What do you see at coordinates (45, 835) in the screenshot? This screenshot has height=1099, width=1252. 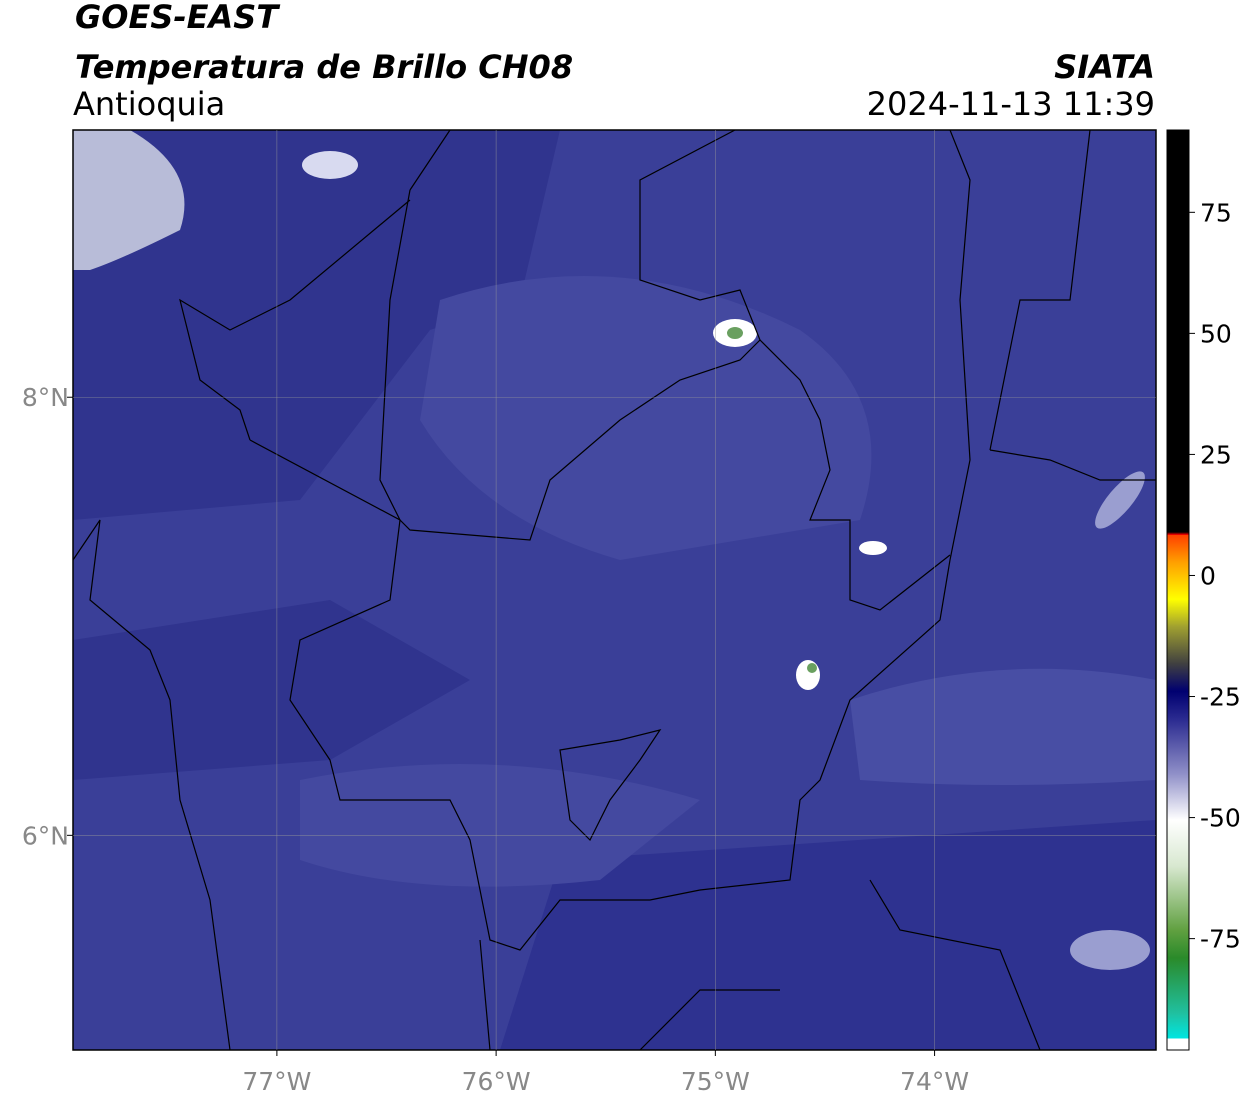 I see `y-tick-label: 6°N` at bounding box center [45, 835].